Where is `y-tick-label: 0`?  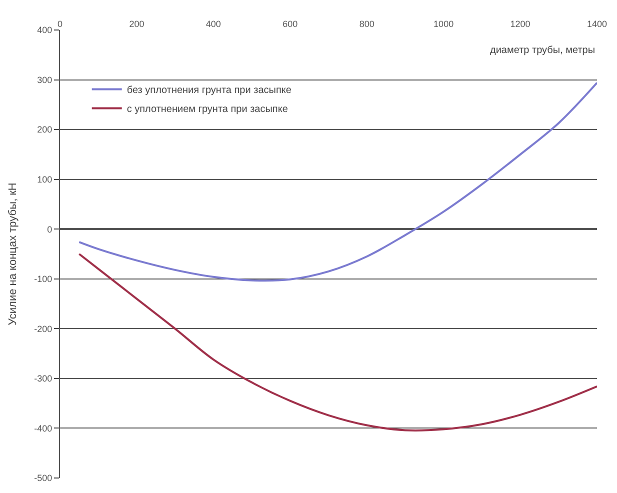
y-tick-label: 0 is located at coordinates (49, 229).